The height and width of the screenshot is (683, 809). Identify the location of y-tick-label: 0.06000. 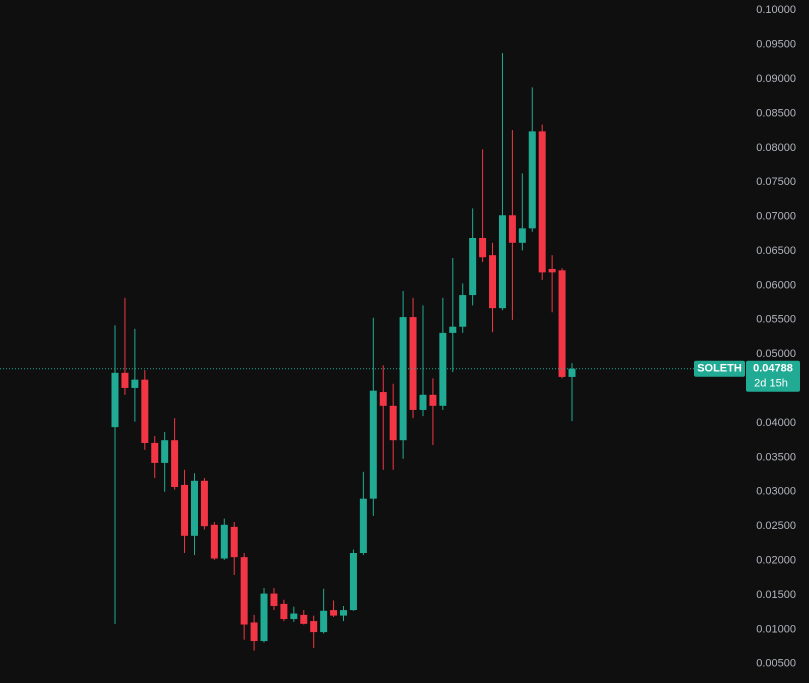
(776, 285).